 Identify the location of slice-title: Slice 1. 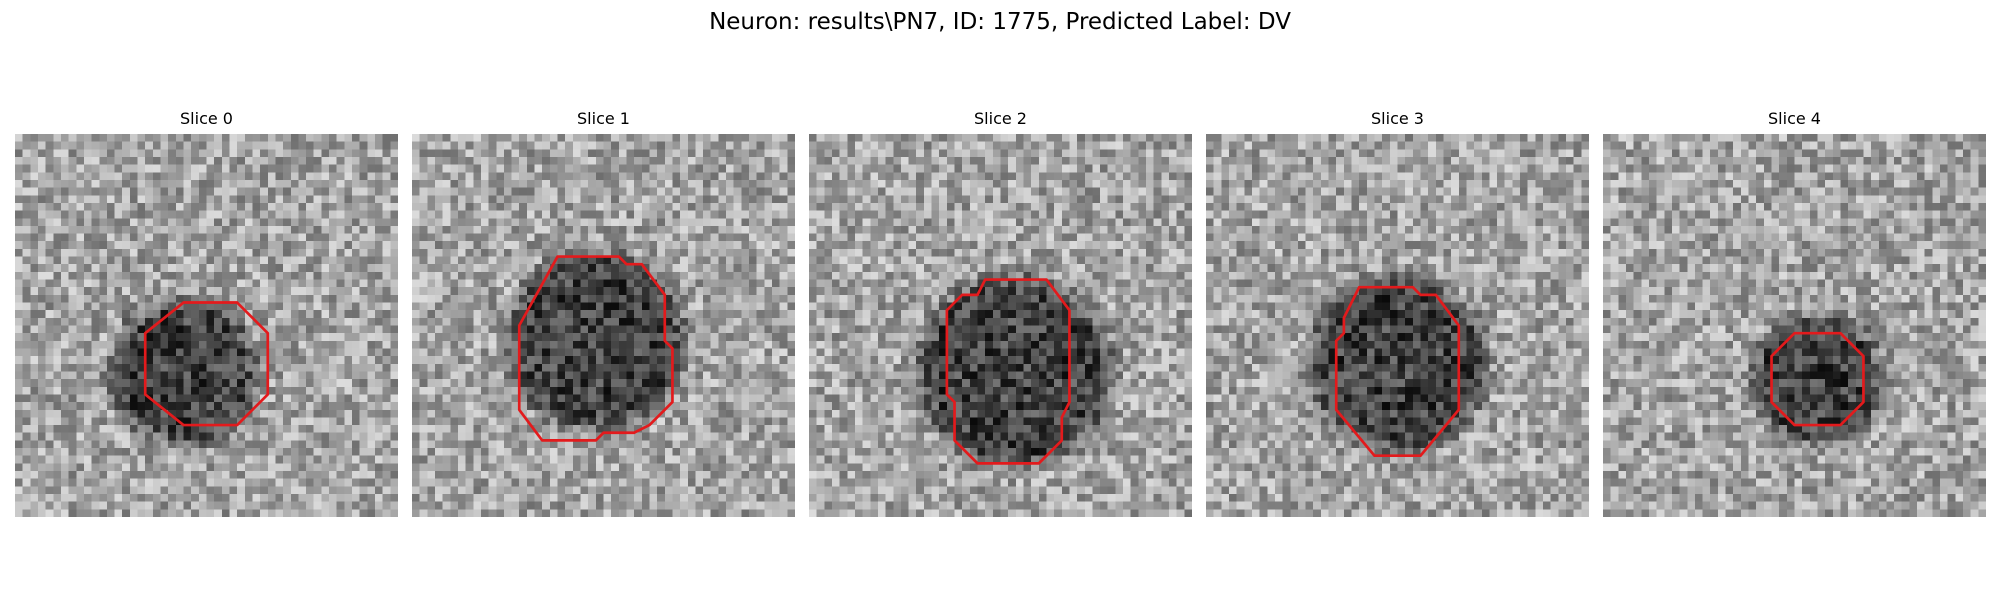
(603, 118).